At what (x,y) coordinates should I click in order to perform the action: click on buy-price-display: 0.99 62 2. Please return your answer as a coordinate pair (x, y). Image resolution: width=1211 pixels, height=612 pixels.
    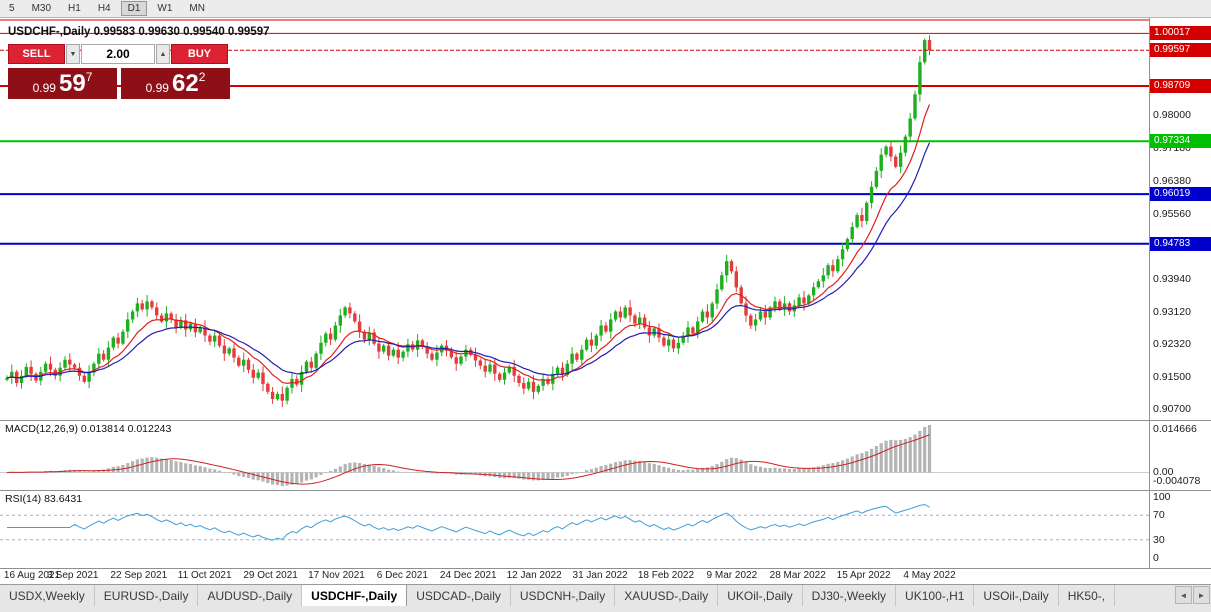
    Looking at the image, I should click on (175, 83).